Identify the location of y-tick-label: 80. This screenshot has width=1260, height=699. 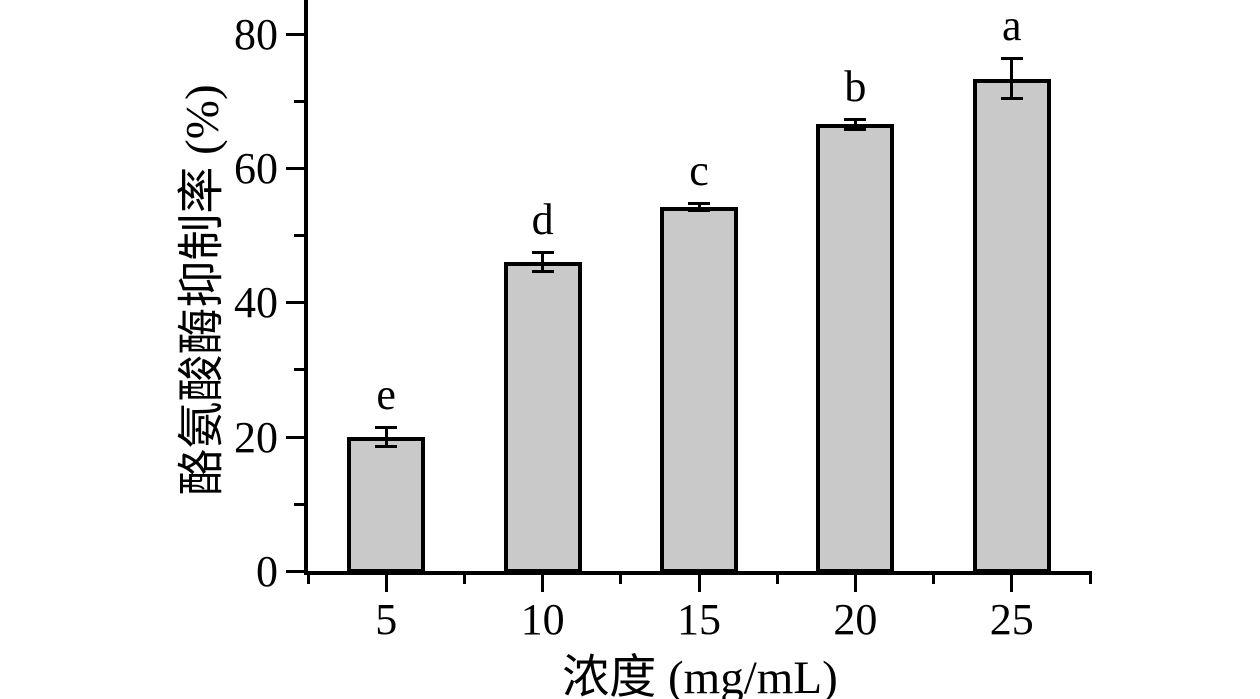
(256, 34).